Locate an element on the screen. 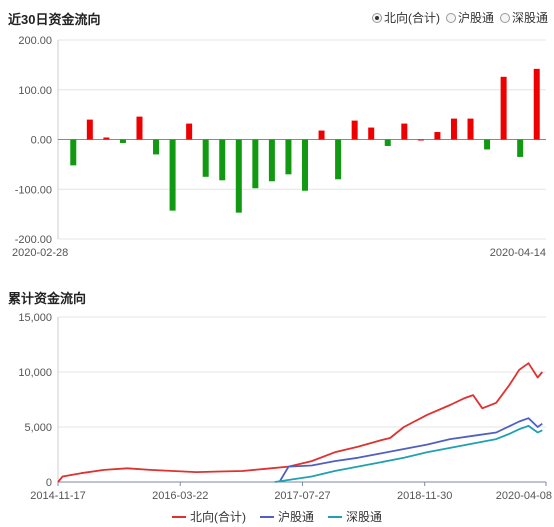 The height and width of the screenshot is (527, 554). y-tick-label: 200.00 is located at coordinates (35, 41).